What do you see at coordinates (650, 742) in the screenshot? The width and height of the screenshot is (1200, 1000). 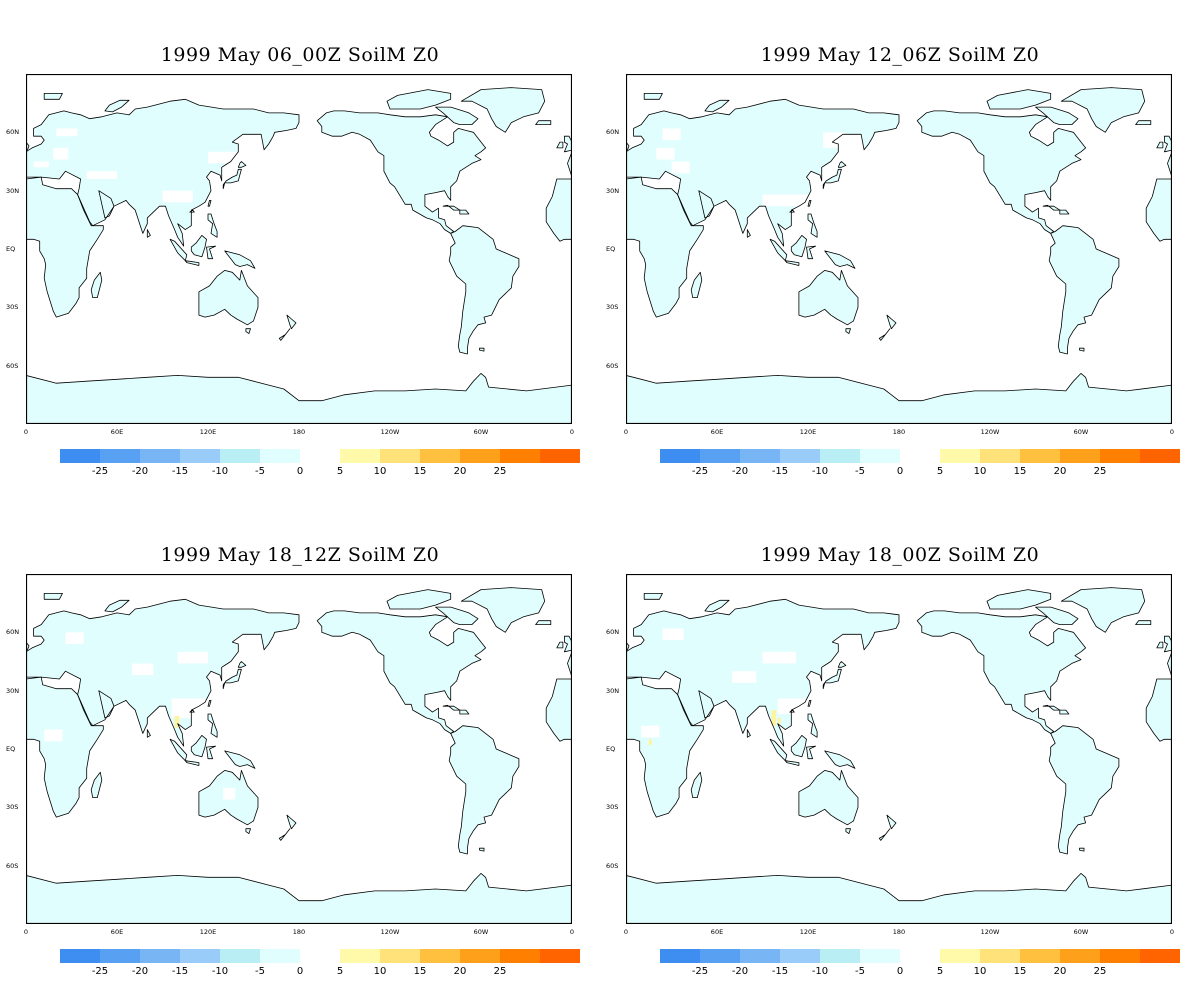 I see `positive-patch` at bounding box center [650, 742].